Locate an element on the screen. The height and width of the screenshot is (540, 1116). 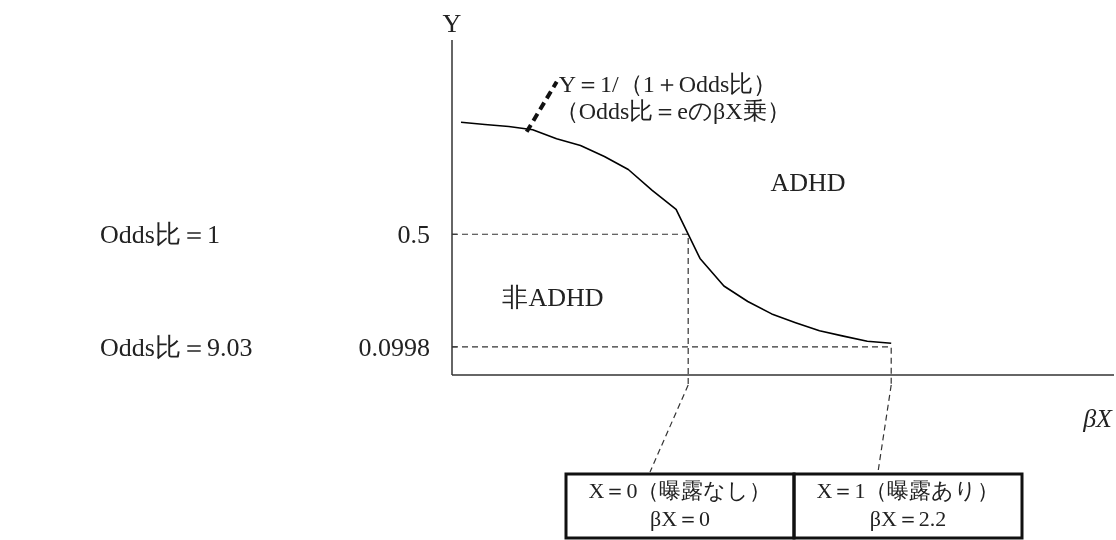
text: βX＝0 is located at coordinates (680, 518).